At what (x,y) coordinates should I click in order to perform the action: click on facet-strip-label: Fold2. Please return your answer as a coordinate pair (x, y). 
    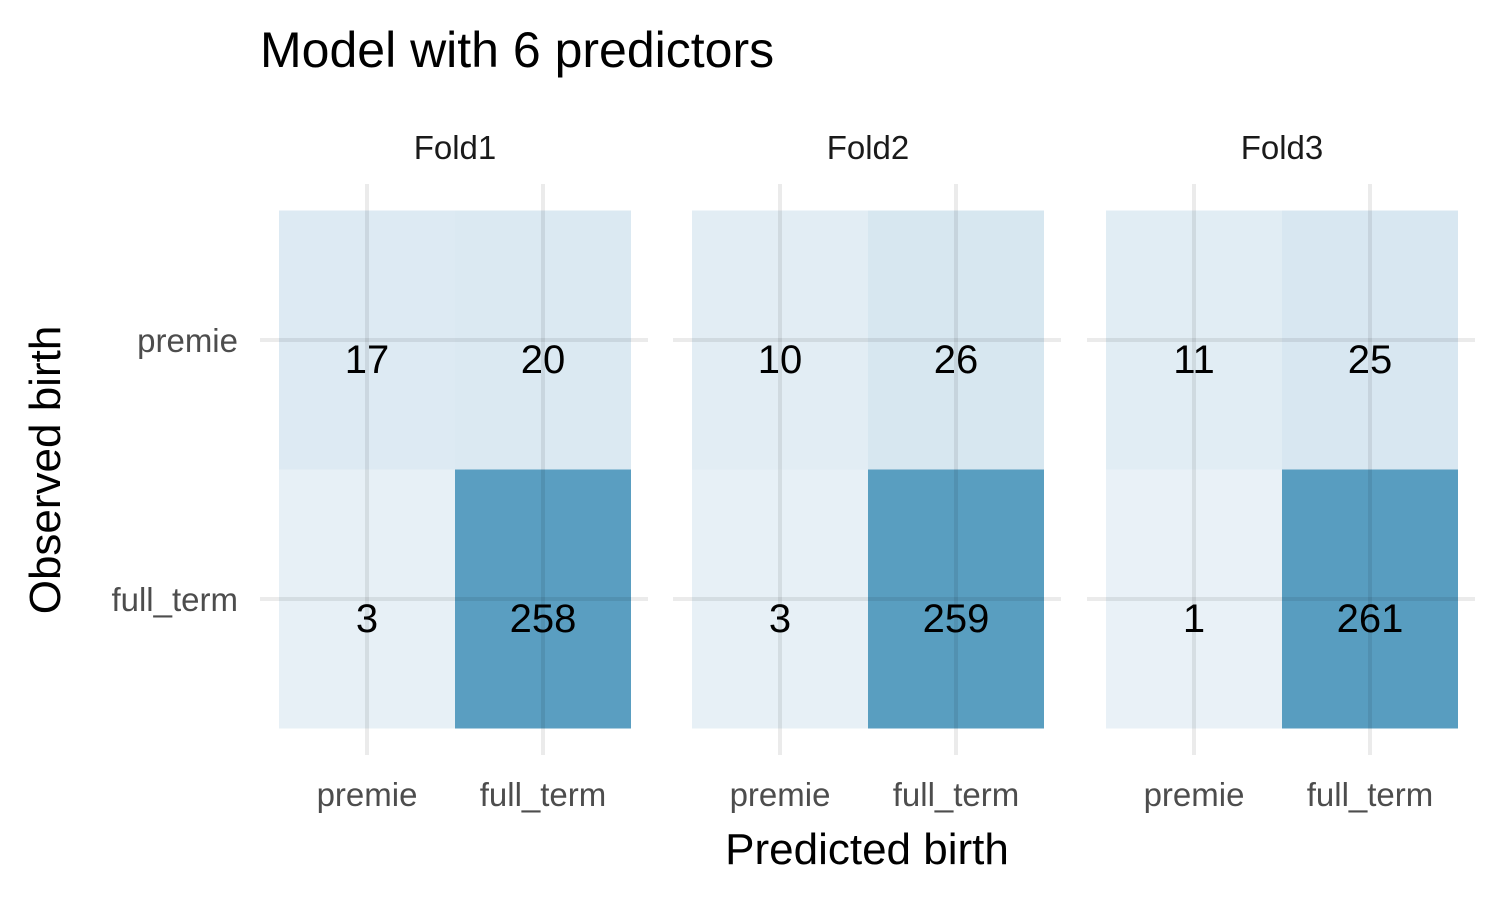
    Looking at the image, I should click on (868, 147).